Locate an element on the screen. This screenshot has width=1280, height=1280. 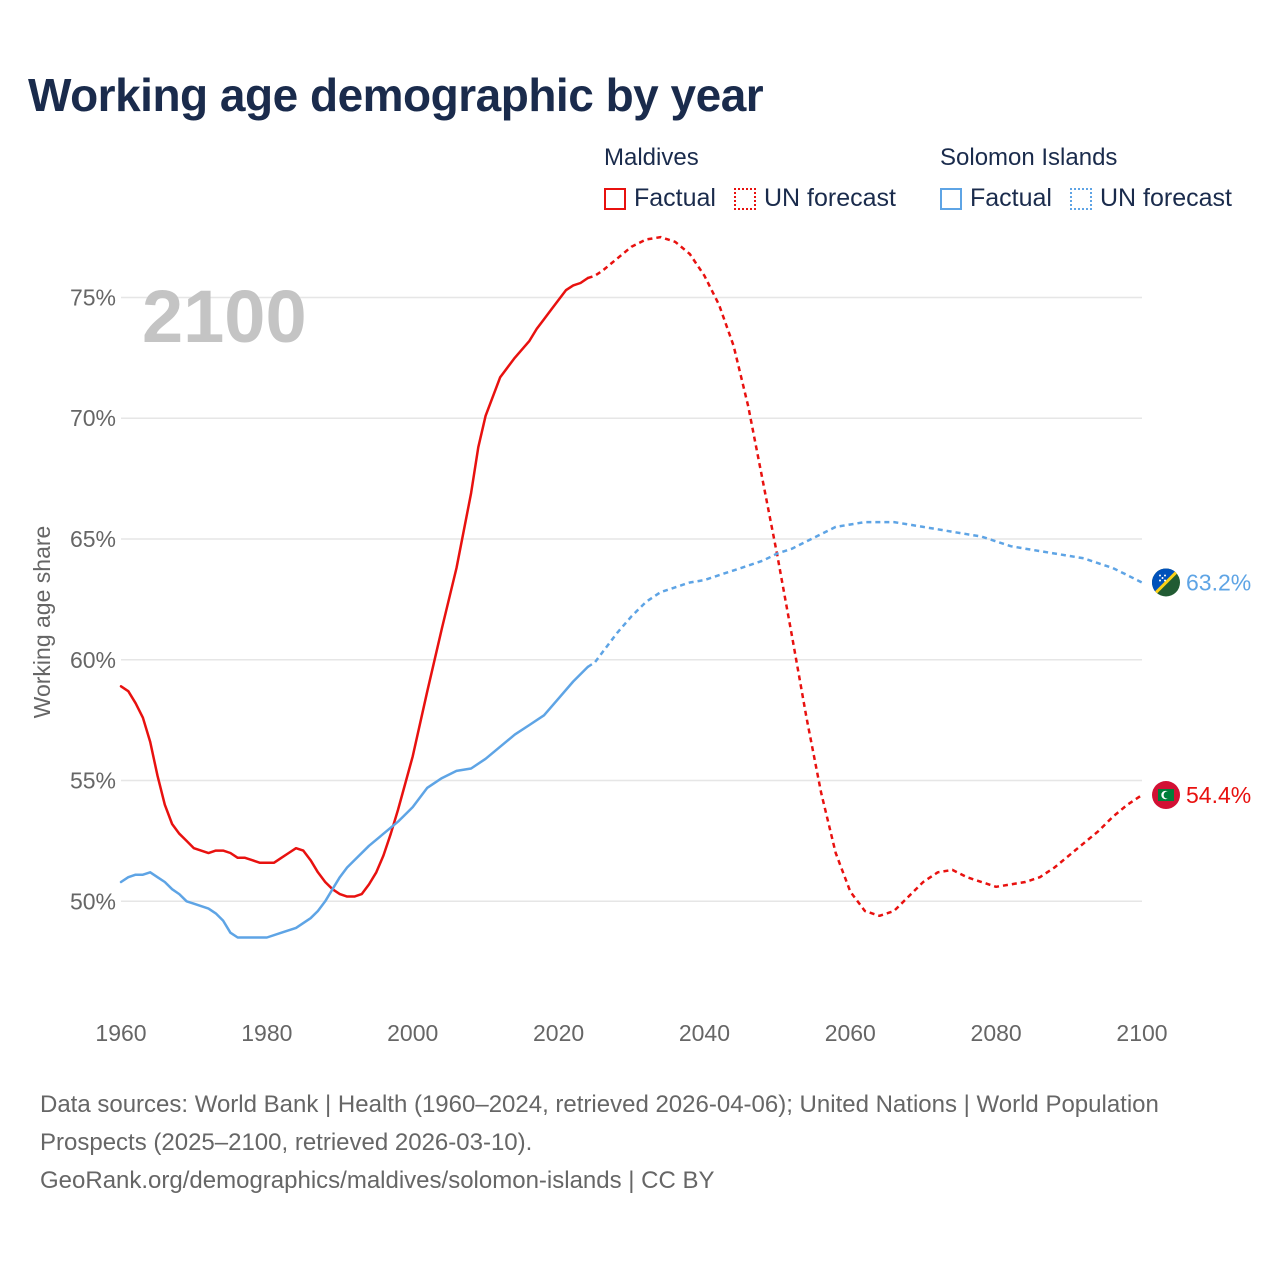
y-tick-label: 75% is located at coordinates (93, 297).